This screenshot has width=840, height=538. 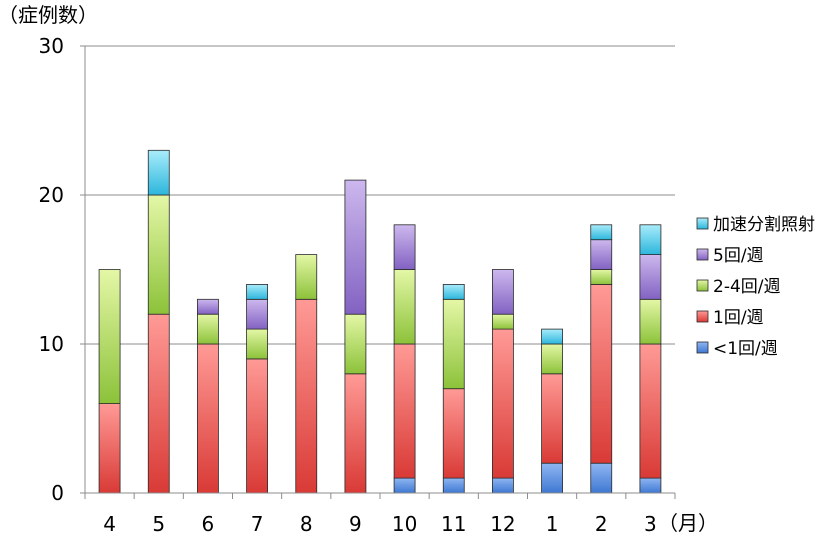 What do you see at coordinates (158, 172) in the screenshot?
I see `bar-segment-5-s4` at bounding box center [158, 172].